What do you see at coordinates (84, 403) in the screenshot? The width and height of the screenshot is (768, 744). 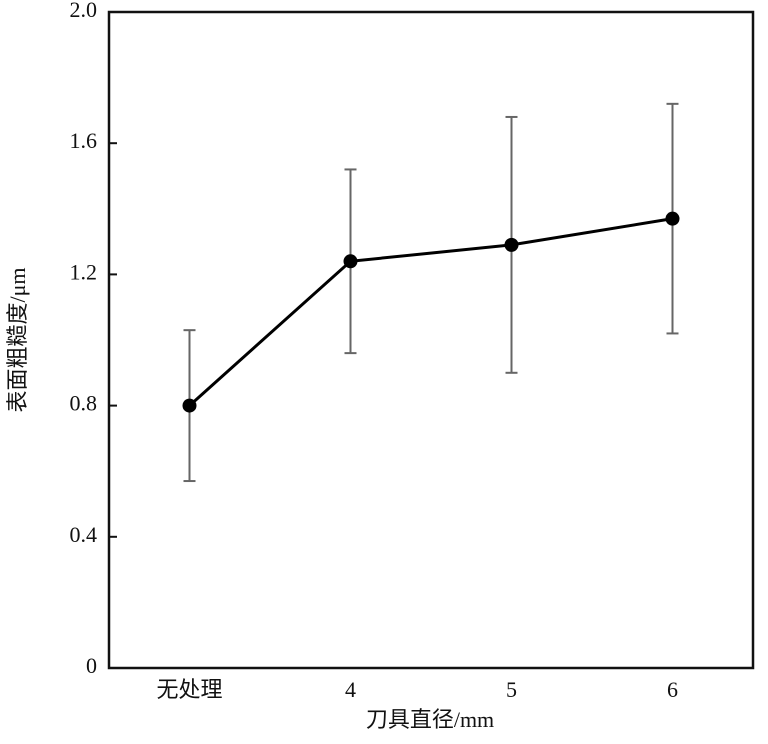 I see `y-tick-label: 0.8` at bounding box center [84, 403].